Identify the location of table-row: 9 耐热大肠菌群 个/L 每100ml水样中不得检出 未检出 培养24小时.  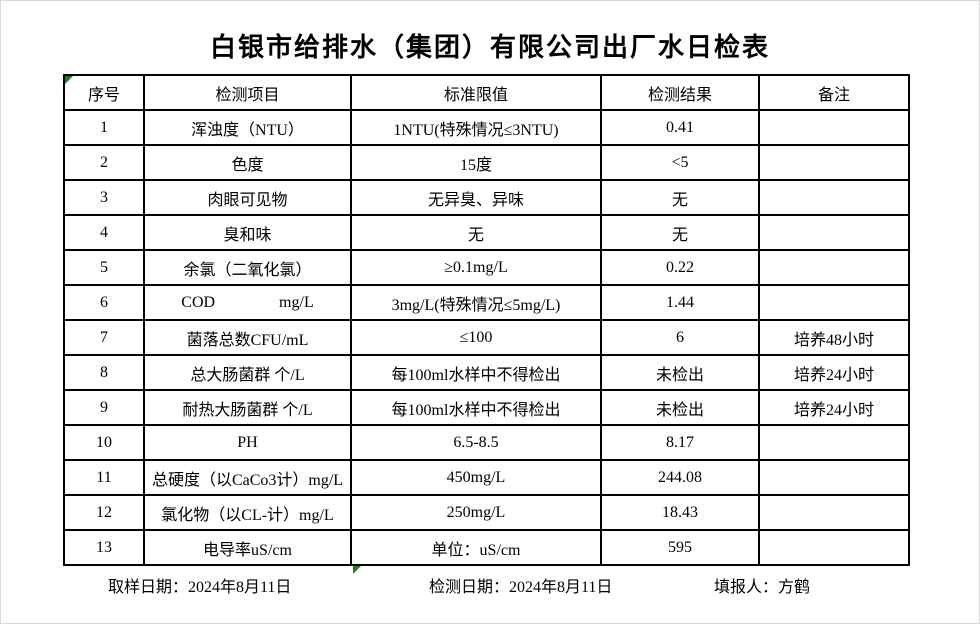
(486, 407).